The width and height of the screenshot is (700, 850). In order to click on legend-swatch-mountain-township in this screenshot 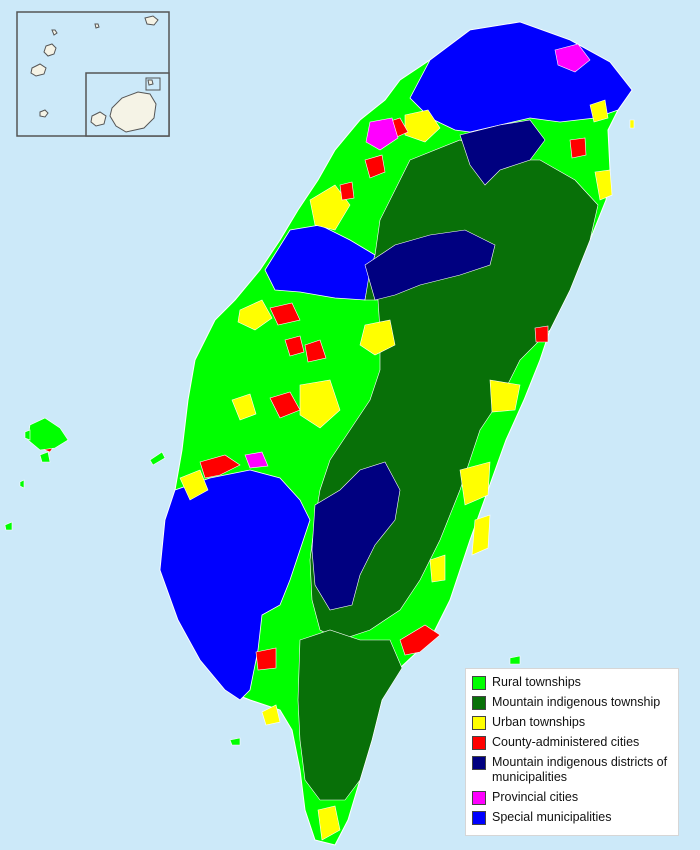, I will do `click(479, 703)`.